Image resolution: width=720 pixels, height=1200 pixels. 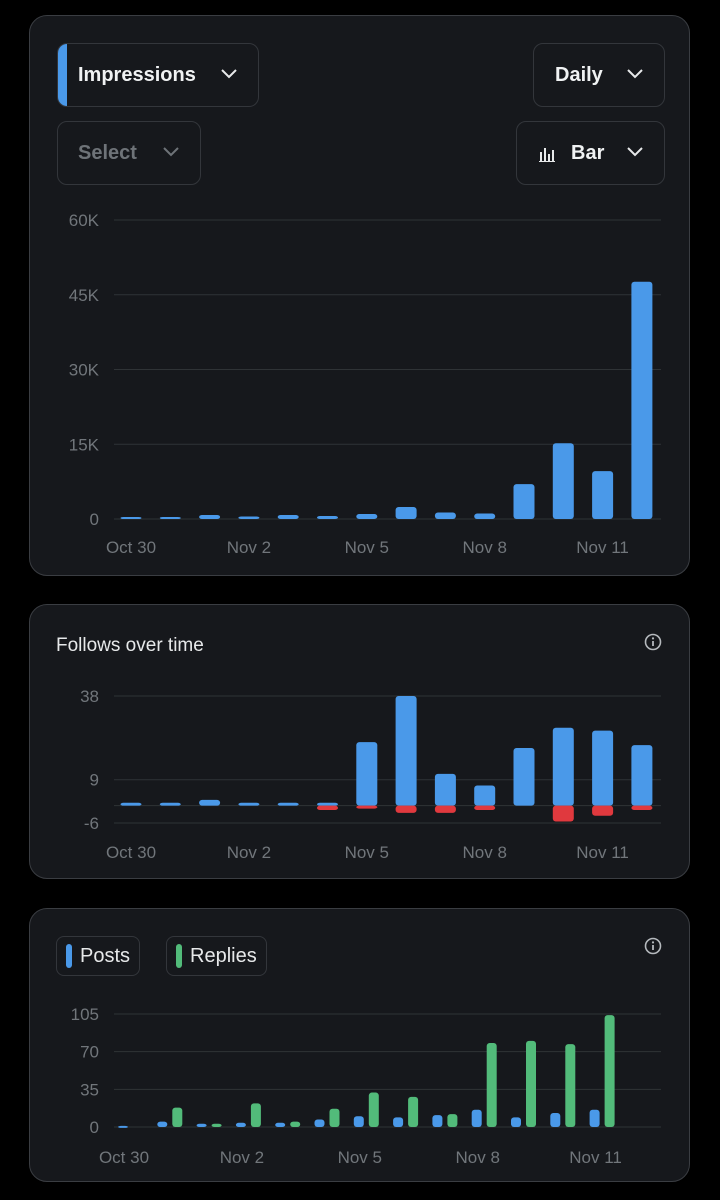 What do you see at coordinates (130, 645) in the screenshot?
I see `follows-card-title: Follows over time` at bounding box center [130, 645].